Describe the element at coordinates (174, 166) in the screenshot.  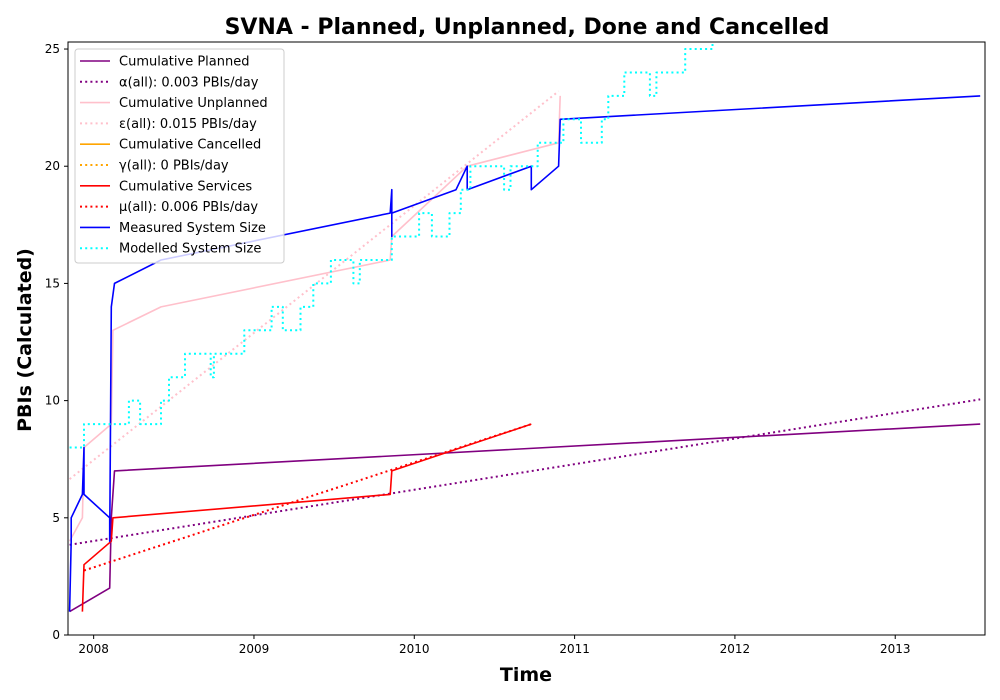
I see `legend-label: γ(all): 0 PBIs/day` at that location.